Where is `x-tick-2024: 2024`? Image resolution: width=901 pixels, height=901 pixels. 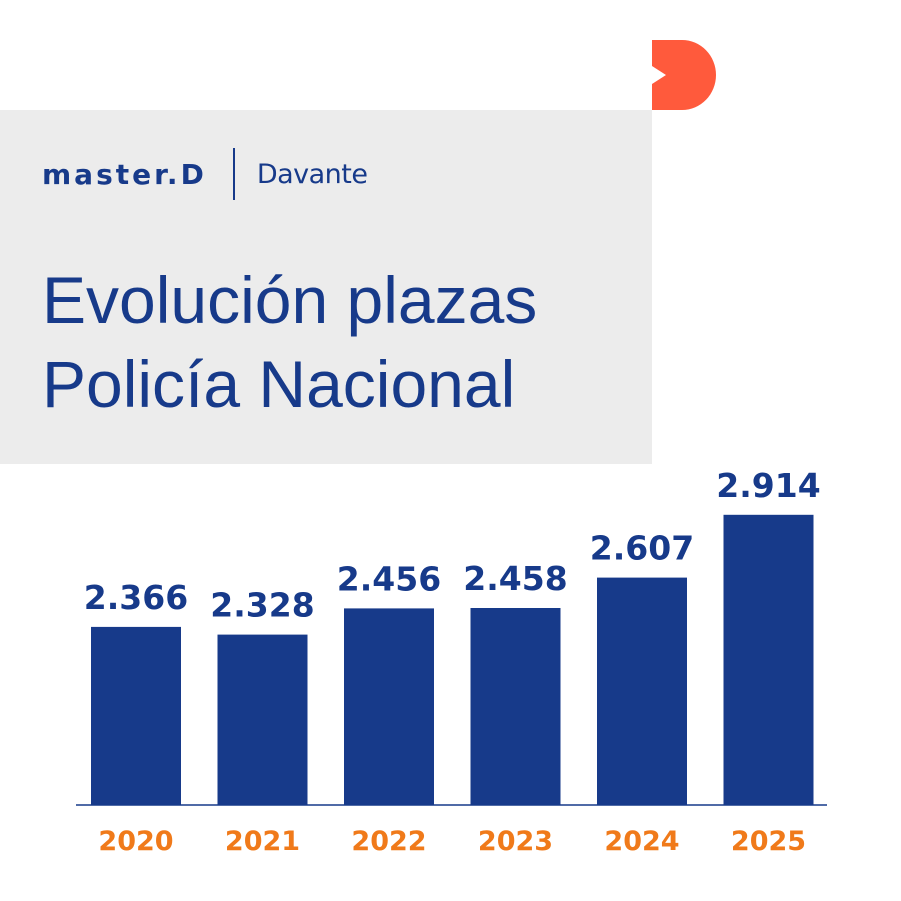 x-tick-2024: 2024 is located at coordinates (641, 841).